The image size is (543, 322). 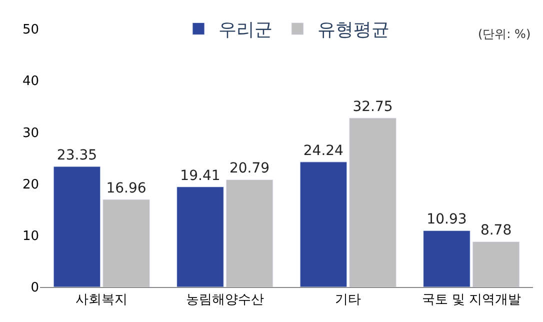 What do you see at coordinates (472, 300) in the screenshot?
I see `x-tick-label: 국토 및 지역개발` at bounding box center [472, 300].